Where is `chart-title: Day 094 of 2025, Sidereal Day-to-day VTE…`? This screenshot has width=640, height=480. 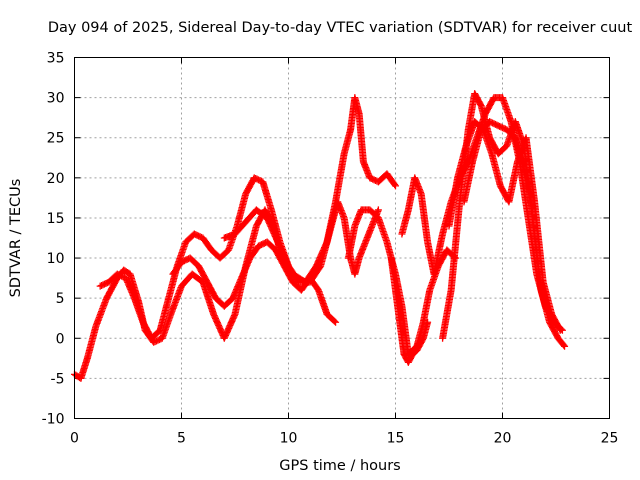 chart-title: Day 094 of 2025, Sidereal Day-to-day VTE… is located at coordinates (340, 28).